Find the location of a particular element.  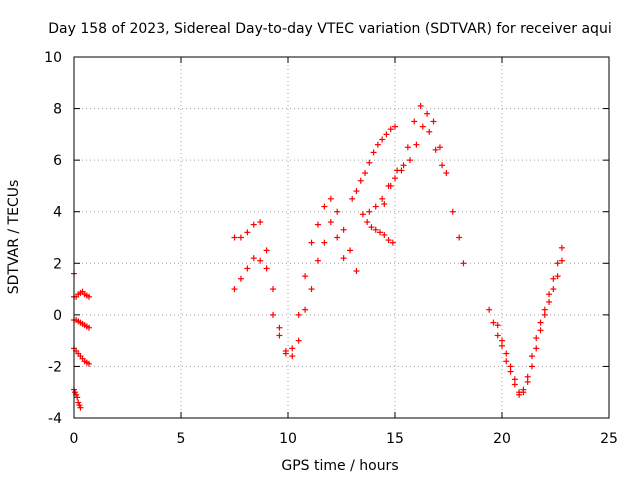

x-axis-label: GPS time / hours is located at coordinates (339, 466).